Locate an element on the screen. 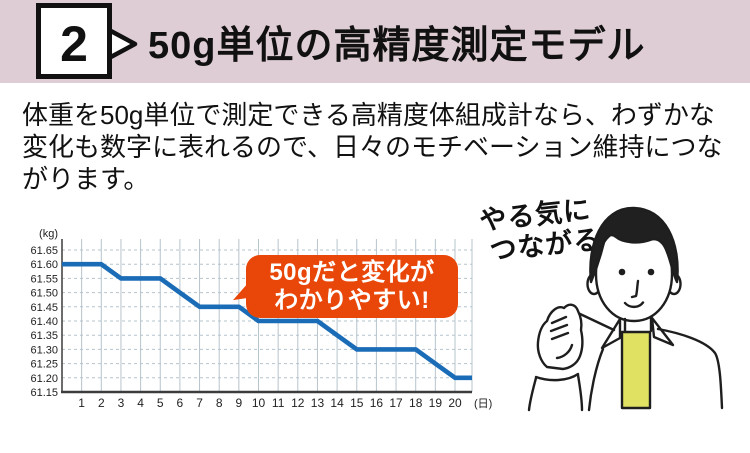  step-number-box: 2 is located at coordinates (87, 41).